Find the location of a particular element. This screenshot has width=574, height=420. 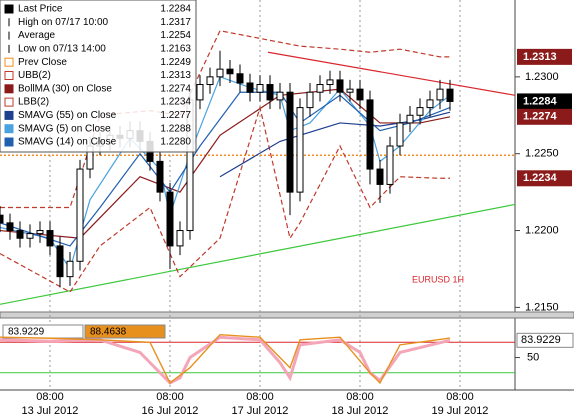

y-tick-label: 1.2200 is located at coordinates (542, 230).